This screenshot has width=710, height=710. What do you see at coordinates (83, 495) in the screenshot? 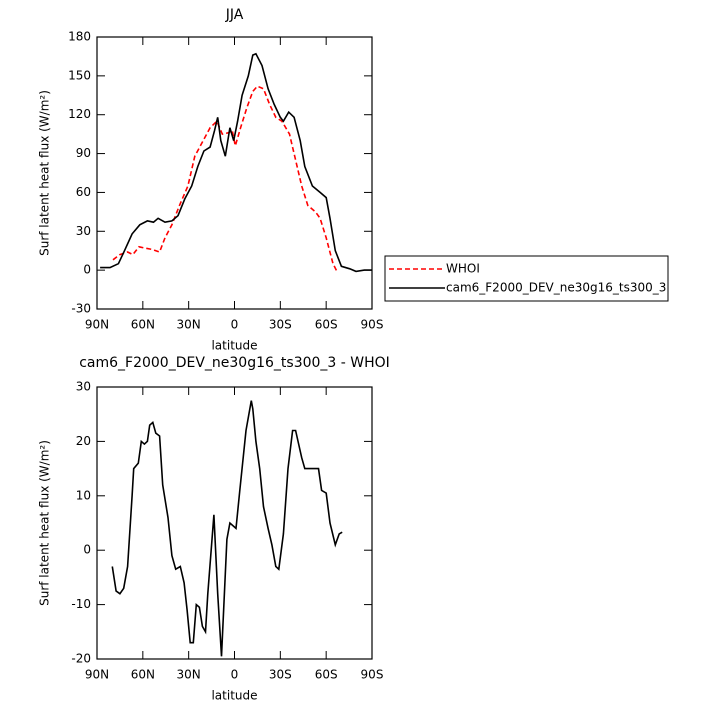
I see `y-tick-label: 10` at bounding box center [83, 495].